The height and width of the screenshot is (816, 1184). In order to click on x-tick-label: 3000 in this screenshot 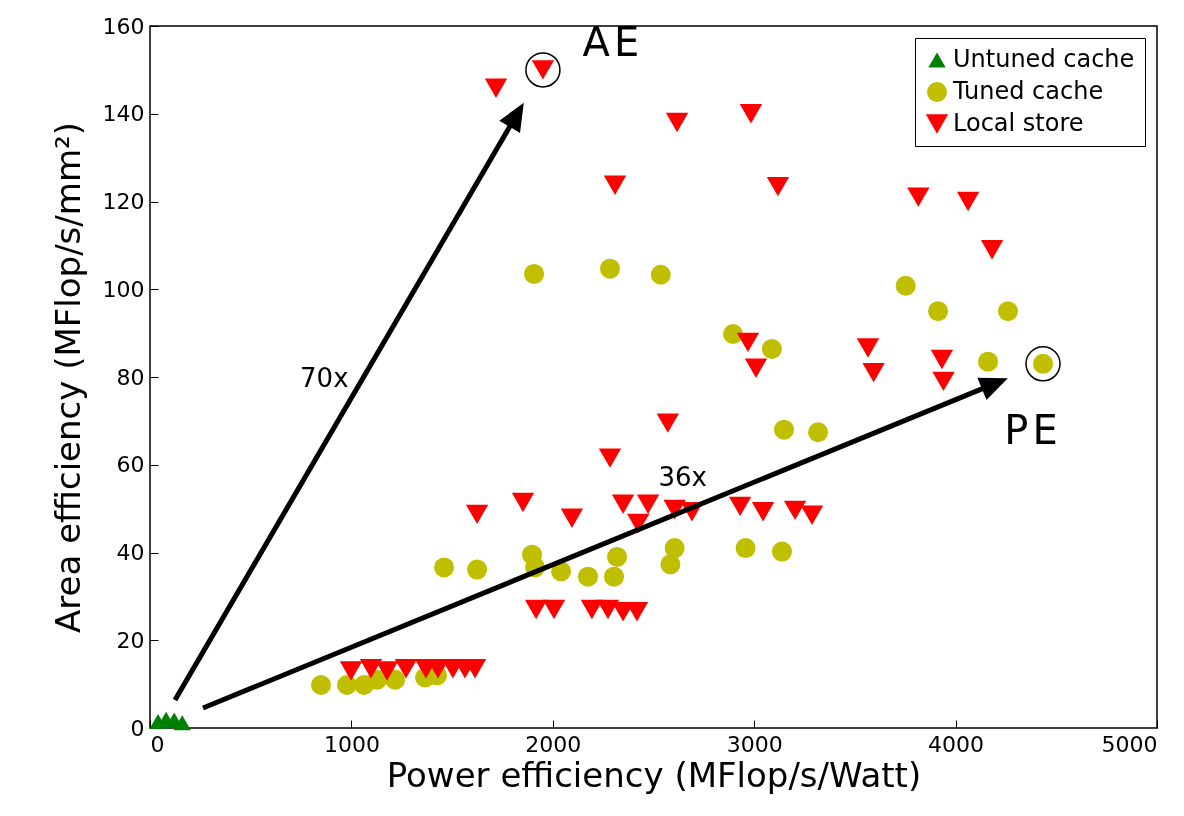, I will do `click(754, 744)`.